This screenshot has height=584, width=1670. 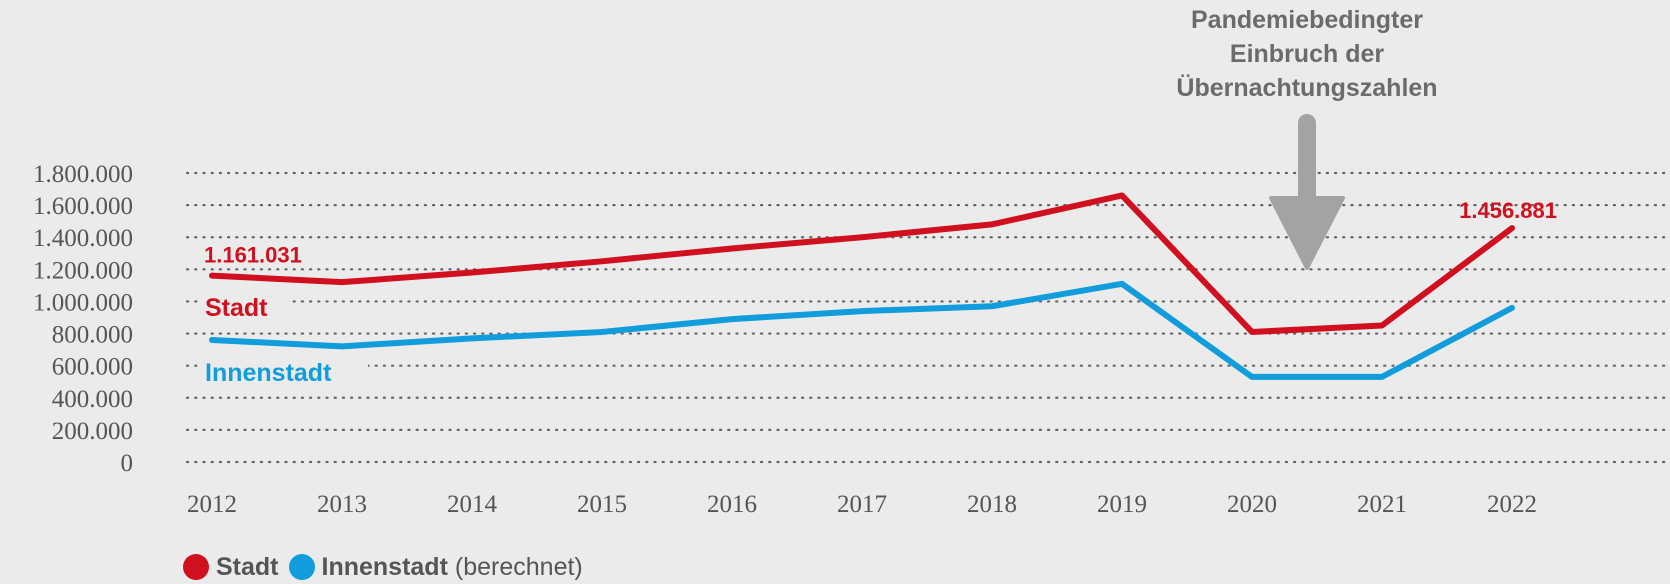 What do you see at coordinates (1307, 20) in the screenshot?
I see `annotation-text-line: Pandemiebedingter` at bounding box center [1307, 20].